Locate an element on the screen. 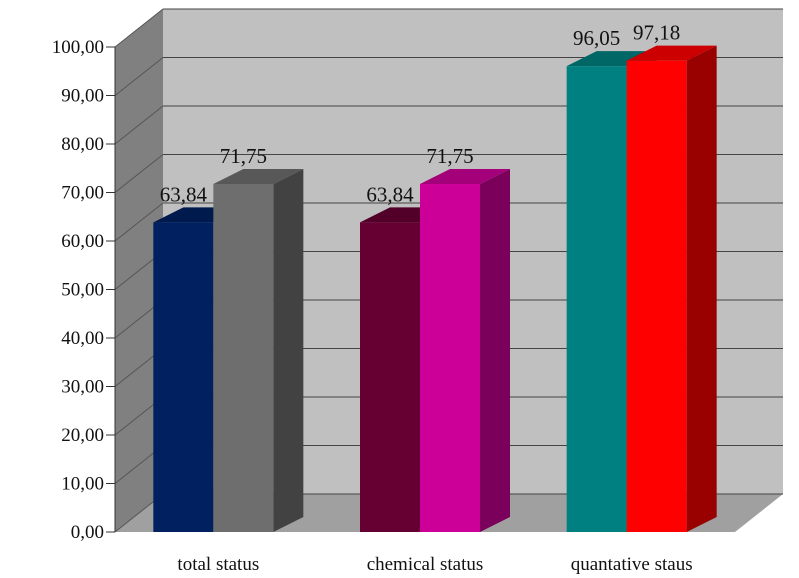 The width and height of the screenshot is (799, 578). data-label: 97,18 is located at coordinates (656, 33).